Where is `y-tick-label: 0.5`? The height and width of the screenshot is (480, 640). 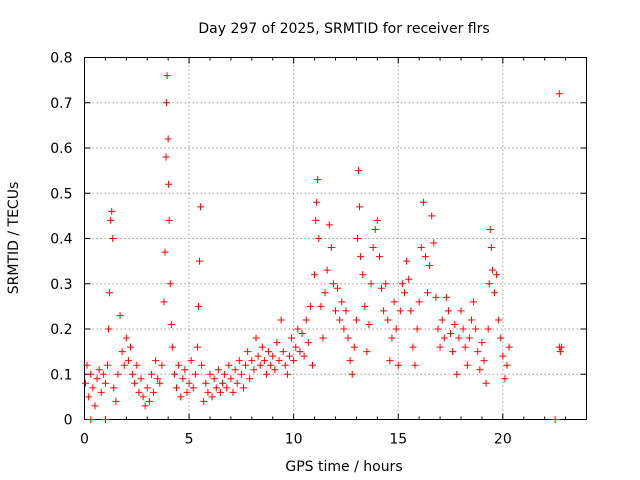
y-tick-label: 0.5 is located at coordinates (61, 194).